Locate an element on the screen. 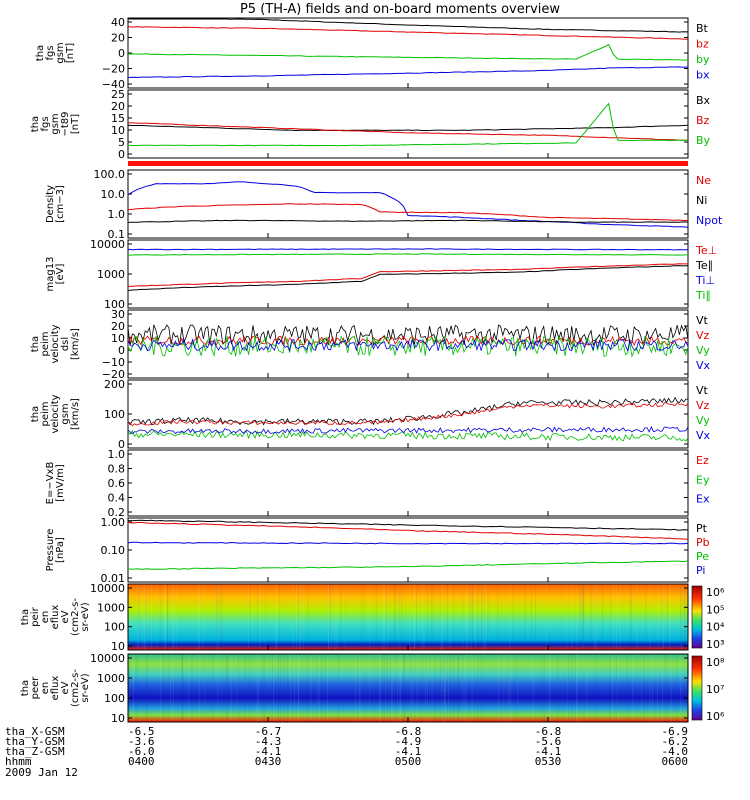 Image resolution: width=750 pixels, height=800 pixels. y-tick-label: 0.1 is located at coordinates (117, 234).